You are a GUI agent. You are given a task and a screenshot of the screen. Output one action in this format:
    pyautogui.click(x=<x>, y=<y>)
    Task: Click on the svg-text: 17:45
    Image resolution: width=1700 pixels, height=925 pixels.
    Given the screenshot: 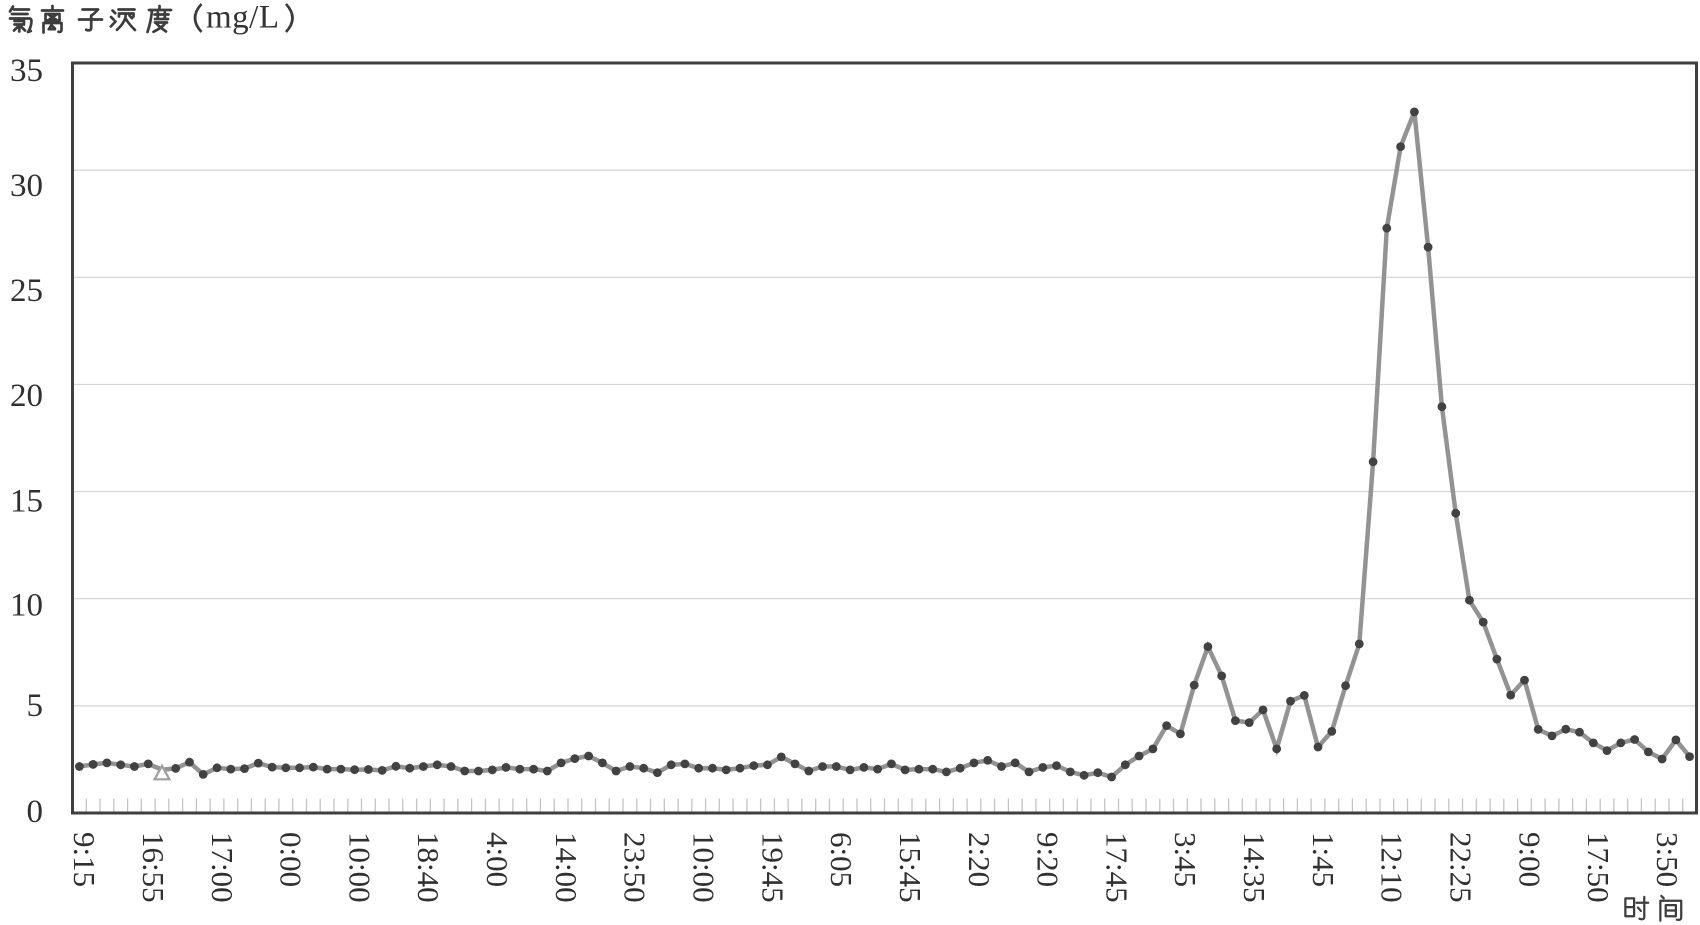 What is the action you would take?
    pyautogui.click(x=1116, y=867)
    